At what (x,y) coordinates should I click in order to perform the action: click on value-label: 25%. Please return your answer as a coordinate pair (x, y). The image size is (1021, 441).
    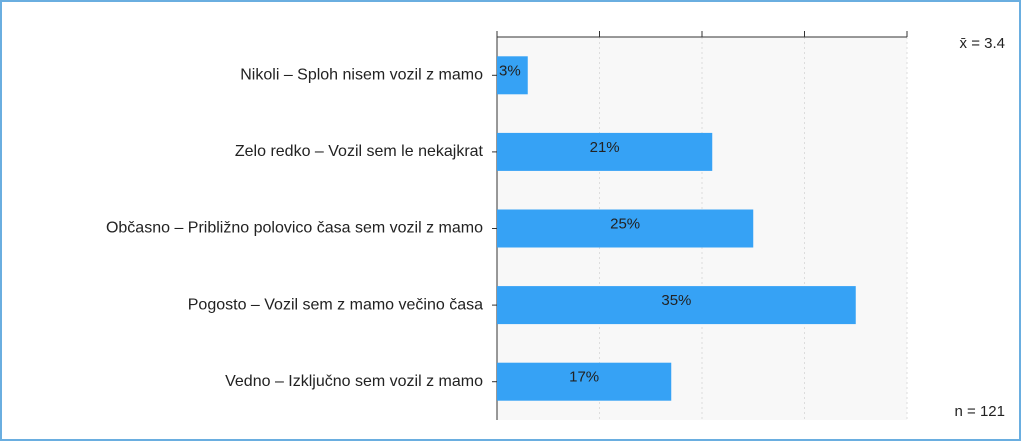
    Looking at the image, I should click on (625, 223).